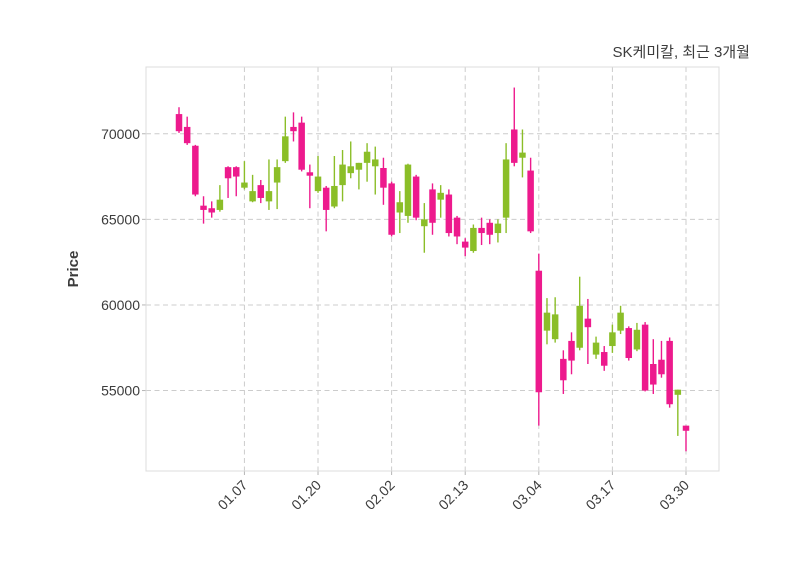 This screenshot has height=575, width=800. I want to click on y-tick-label: 65000, so click(120, 219).